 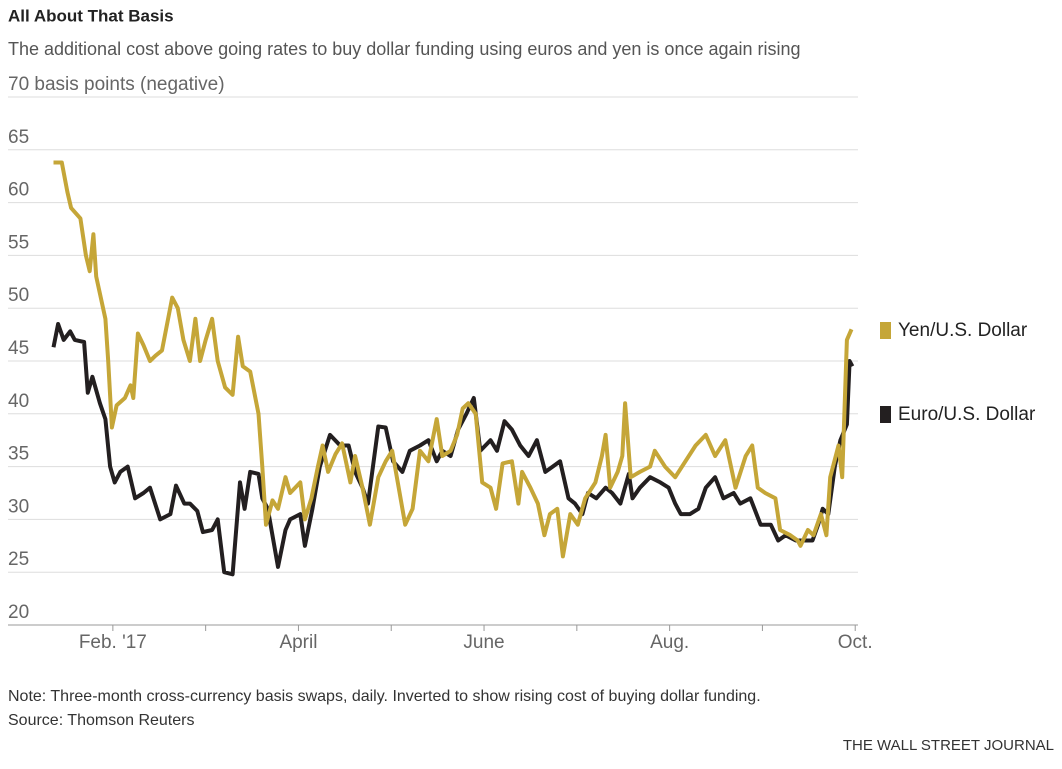 I want to click on legend-label: Euro/U.S. Dollar, so click(x=967, y=414).